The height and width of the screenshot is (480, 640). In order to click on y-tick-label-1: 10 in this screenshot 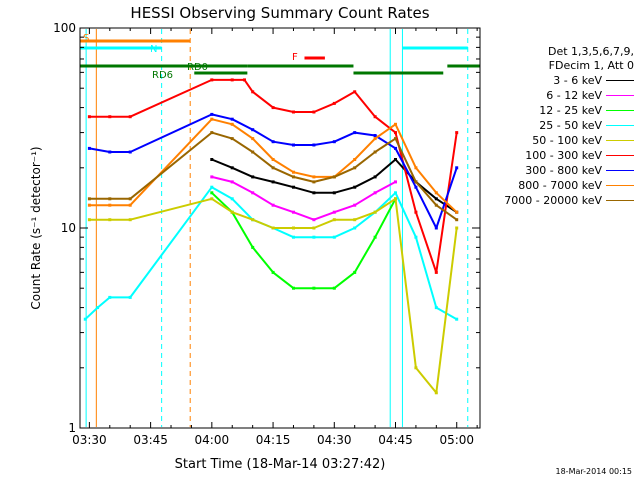, I will do `click(68, 228)`.